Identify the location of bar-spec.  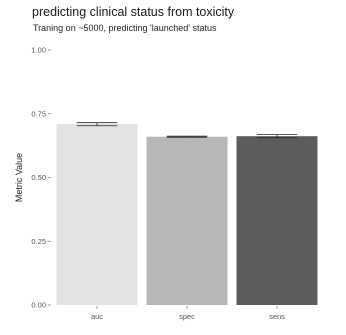
(187, 220).